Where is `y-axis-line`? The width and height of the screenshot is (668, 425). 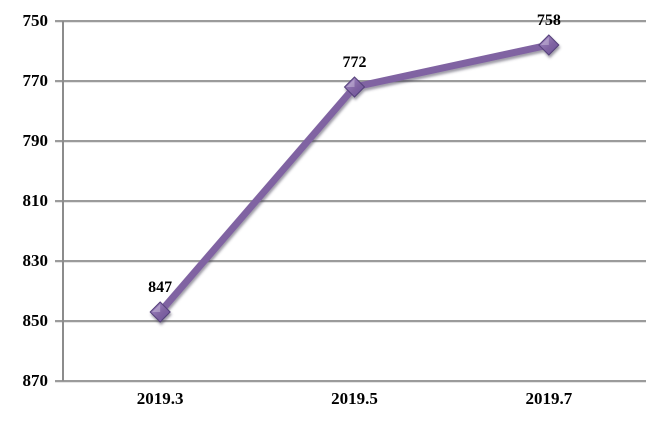 y-axis-line is located at coordinates (63, 201).